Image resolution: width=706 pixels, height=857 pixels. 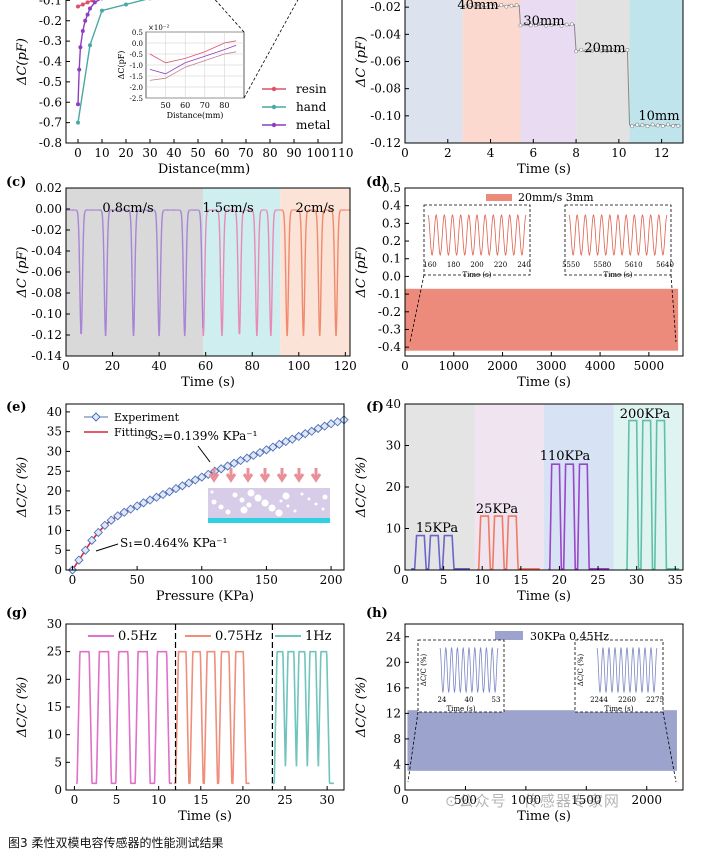 I want to click on y-tick-label: 0.0, so click(x=391, y=276).